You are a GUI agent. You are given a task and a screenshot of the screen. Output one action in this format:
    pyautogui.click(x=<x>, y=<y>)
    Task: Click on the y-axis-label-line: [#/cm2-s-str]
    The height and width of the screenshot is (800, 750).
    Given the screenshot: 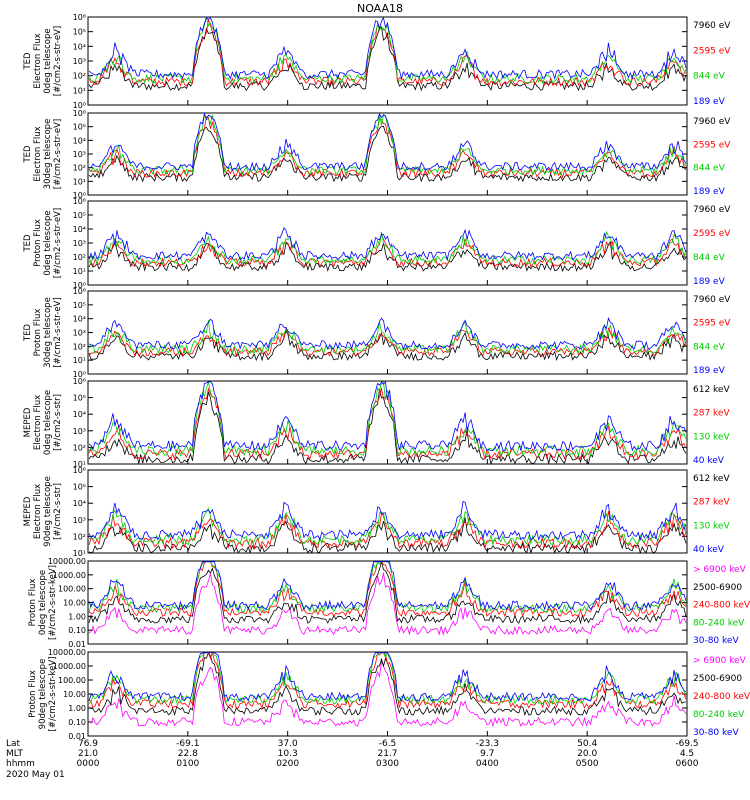 What is the action you would take?
    pyautogui.click(x=58, y=511)
    